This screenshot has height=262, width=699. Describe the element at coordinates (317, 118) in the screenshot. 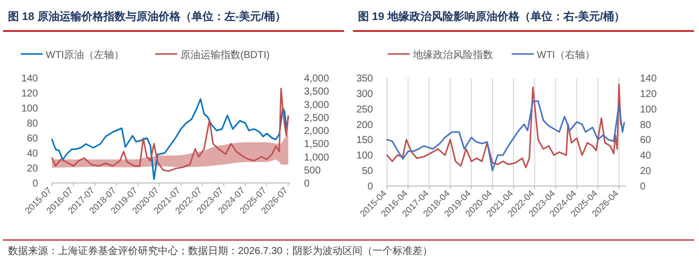

I see `y2-tick-label: 2,500` at that location.